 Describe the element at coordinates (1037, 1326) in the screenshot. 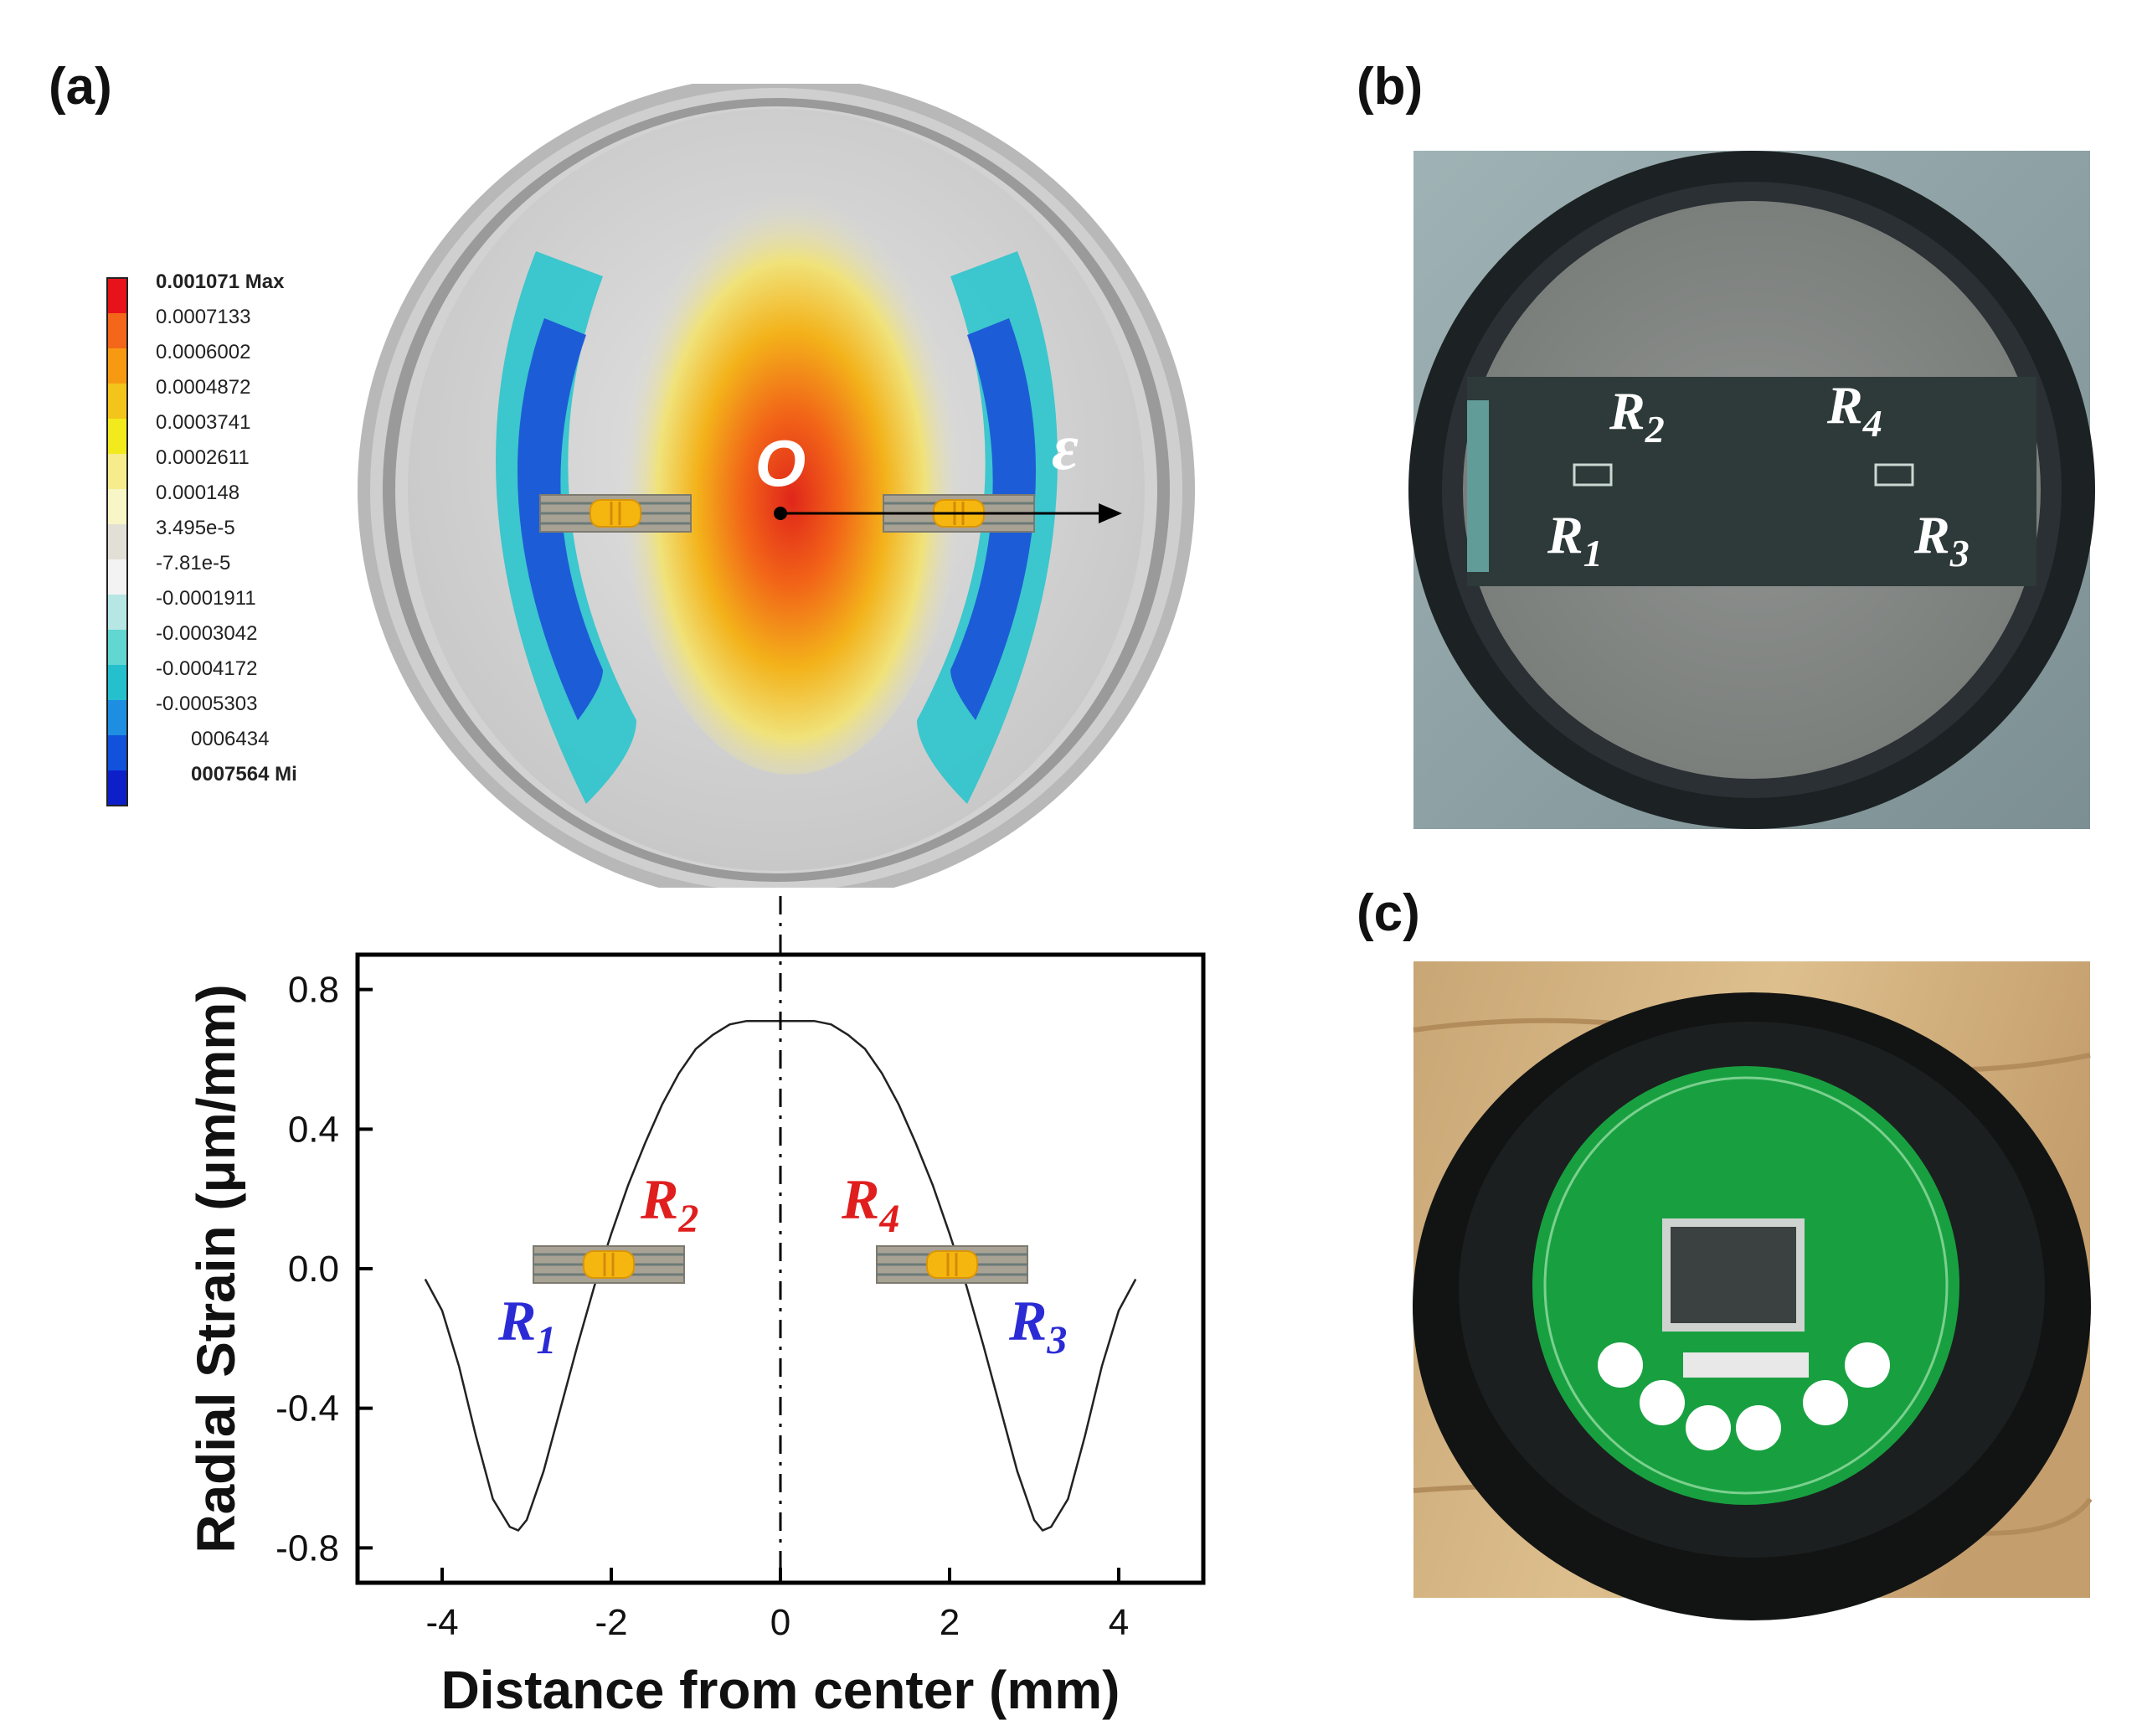

I see `annotation-r3: R3` at that location.